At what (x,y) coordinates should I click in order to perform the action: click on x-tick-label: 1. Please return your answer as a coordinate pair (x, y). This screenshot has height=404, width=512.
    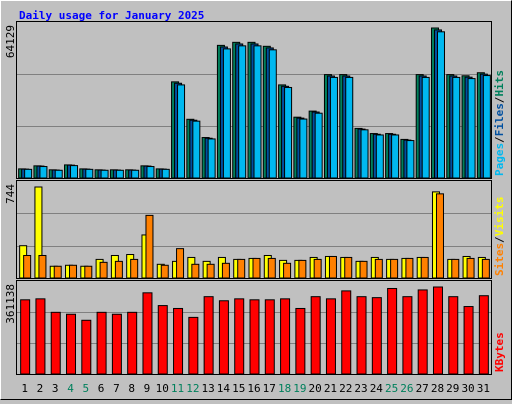
    Looking at the image, I should click on (24, 388).